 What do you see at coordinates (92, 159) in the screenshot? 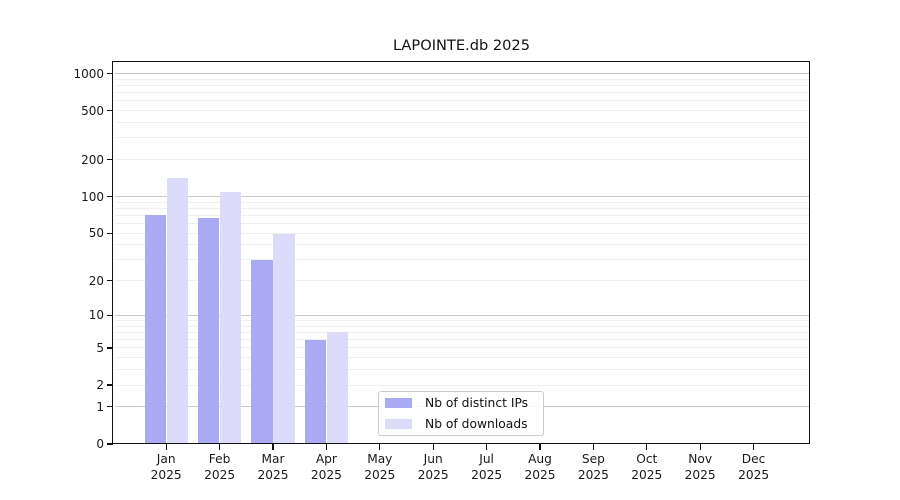
I see `y-tick-label: 200` at bounding box center [92, 159].